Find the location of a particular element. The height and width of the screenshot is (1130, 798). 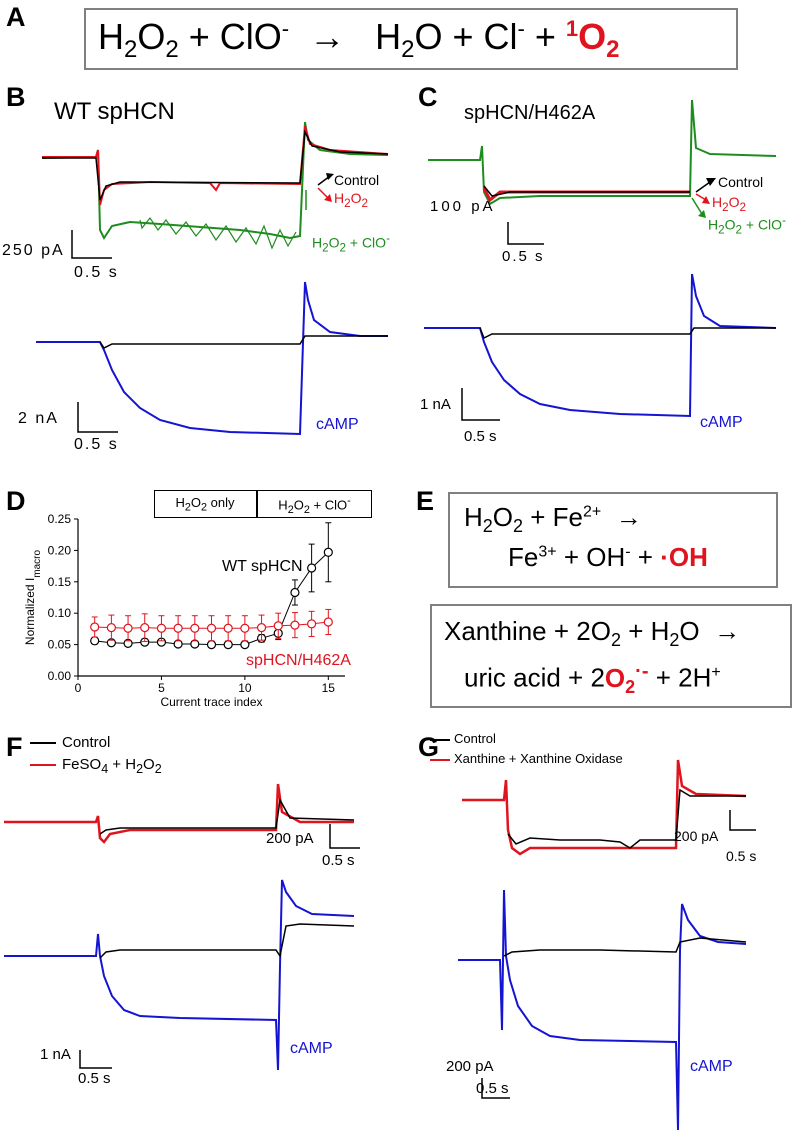

scale-bar-b-blue is located at coordinates (97, 417).